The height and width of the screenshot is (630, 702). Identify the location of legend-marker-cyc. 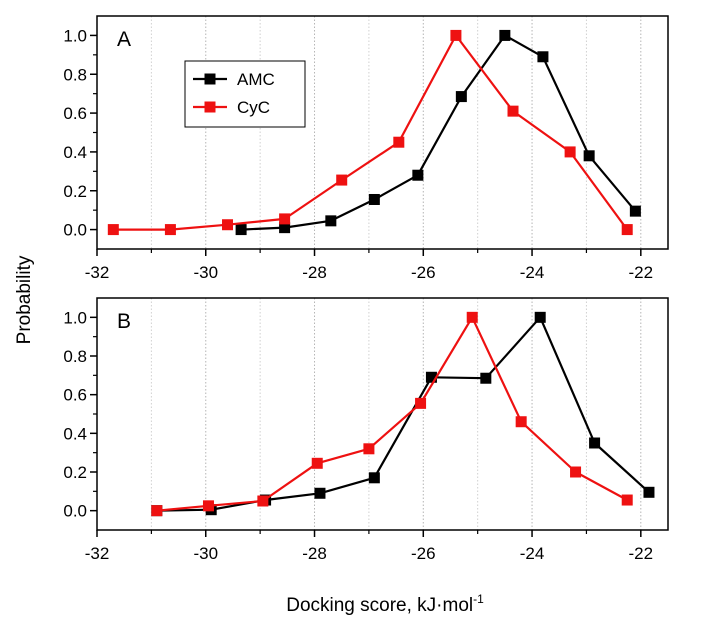
(210, 107).